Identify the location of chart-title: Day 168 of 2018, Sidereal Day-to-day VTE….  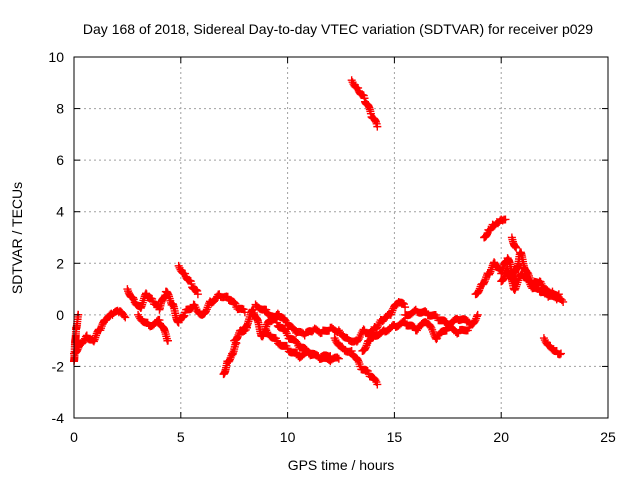
(338, 29).